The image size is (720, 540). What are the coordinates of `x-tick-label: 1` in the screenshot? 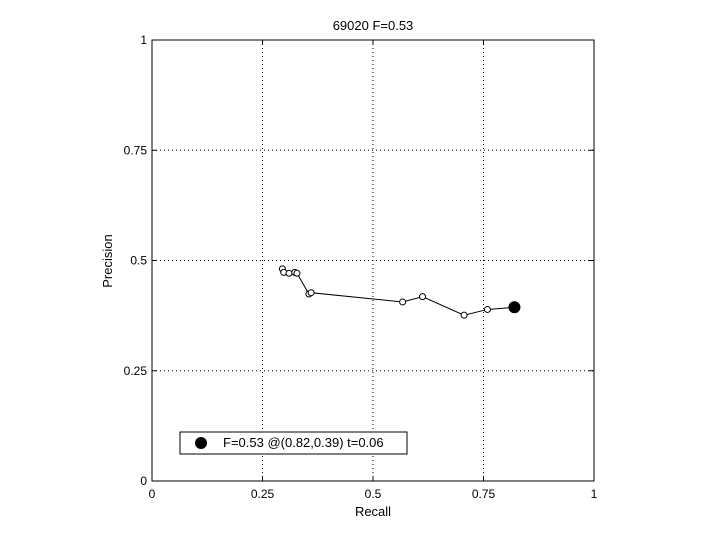 It's located at (594, 494).